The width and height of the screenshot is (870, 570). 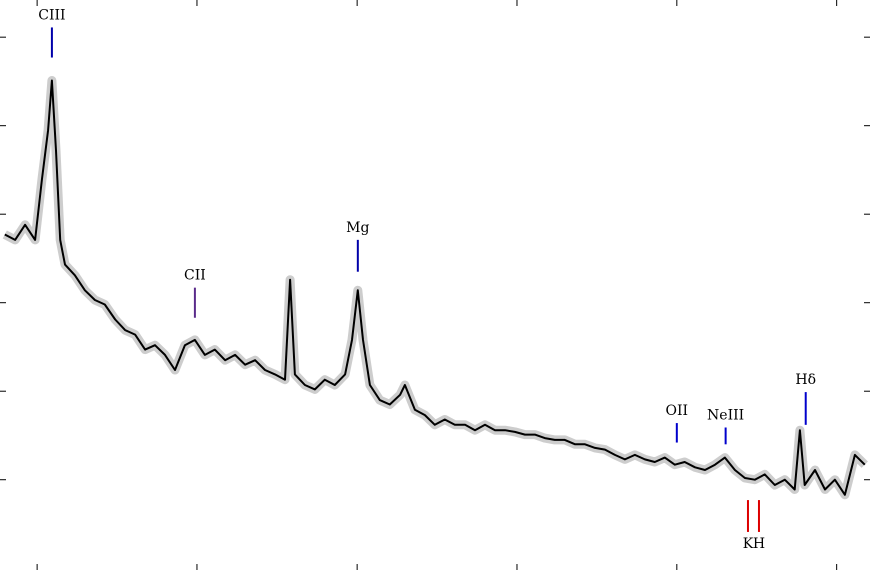 I want to click on line-label: NeIII, so click(x=725, y=416).